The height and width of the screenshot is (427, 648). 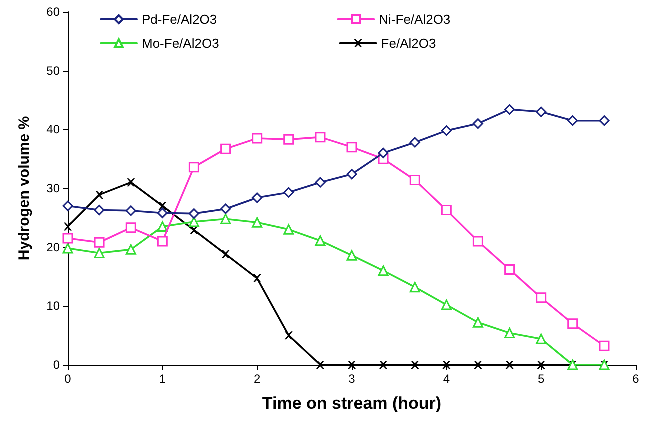 I want to click on x-tick-label: 5, so click(x=541, y=379).